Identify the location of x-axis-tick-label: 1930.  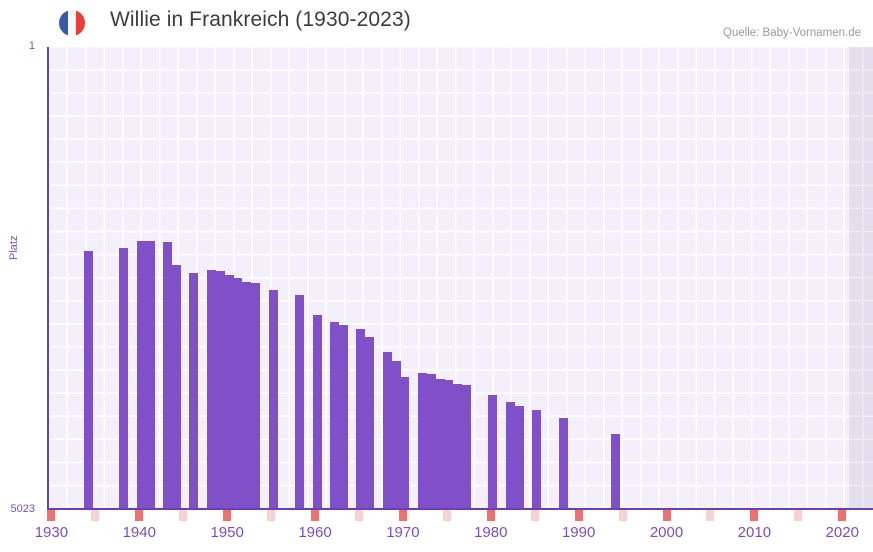
(51, 532).